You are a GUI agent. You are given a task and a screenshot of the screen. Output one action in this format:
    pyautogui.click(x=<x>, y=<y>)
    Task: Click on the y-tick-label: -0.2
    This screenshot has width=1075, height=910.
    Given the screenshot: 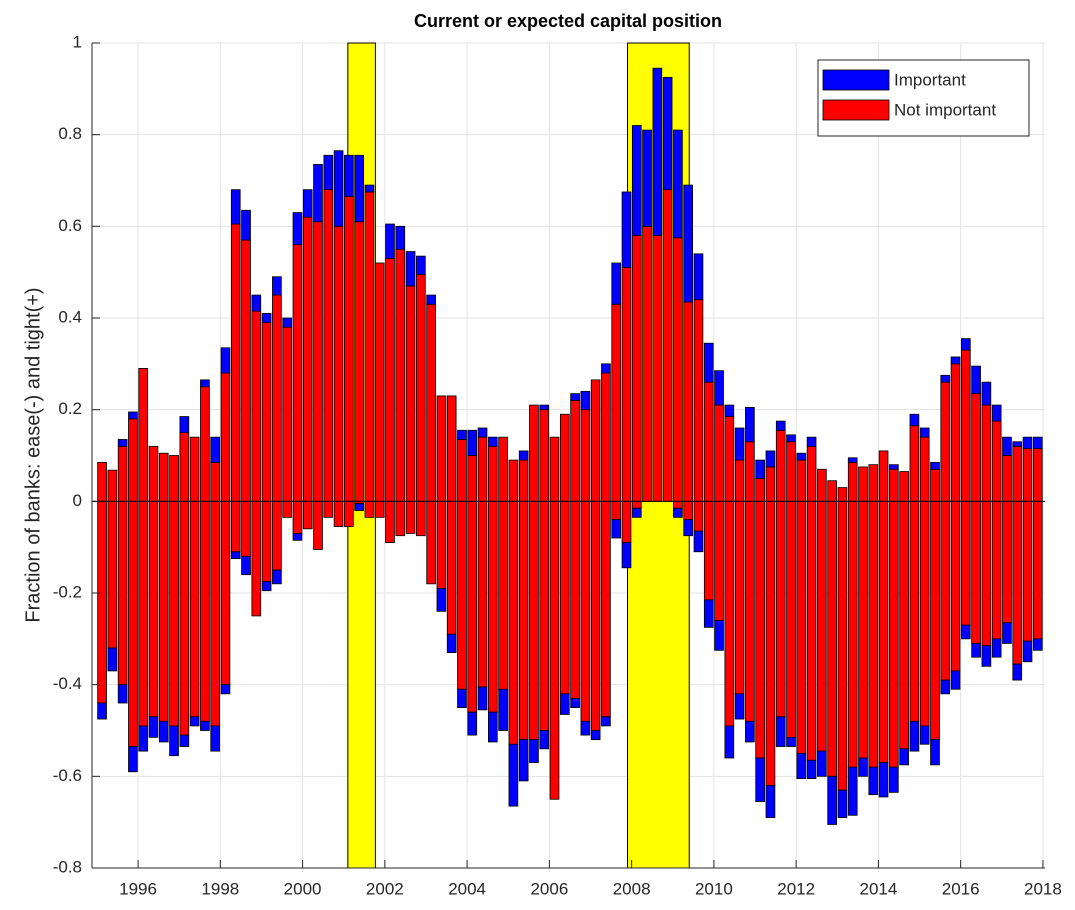 What is the action you would take?
    pyautogui.click(x=67, y=591)
    